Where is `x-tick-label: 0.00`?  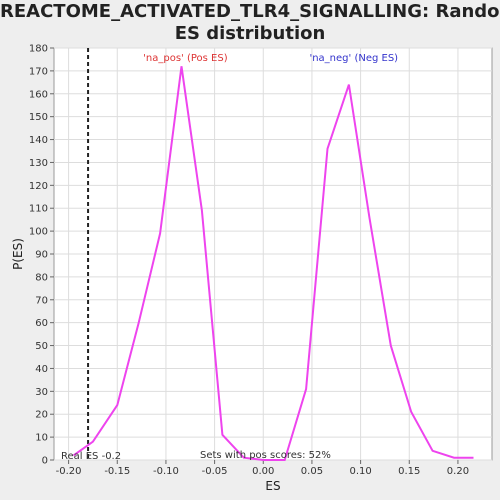
x-tick-label: 0.00 is located at coordinates (263, 471).